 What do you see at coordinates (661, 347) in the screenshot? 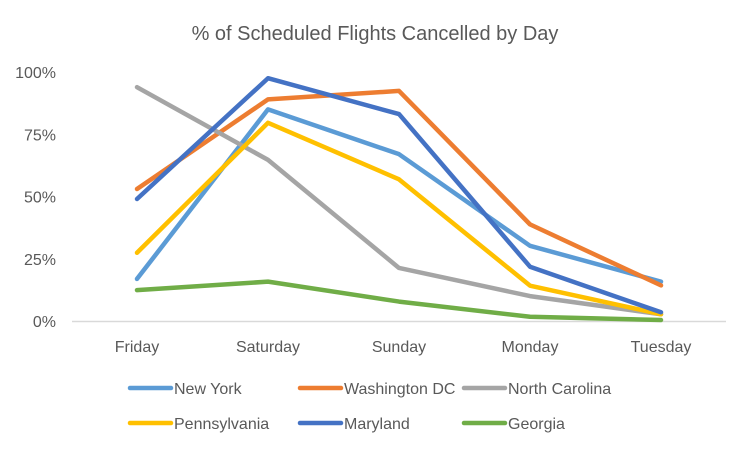
I see `x-tick-label: Tuesday` at bounding box center [661, 347].